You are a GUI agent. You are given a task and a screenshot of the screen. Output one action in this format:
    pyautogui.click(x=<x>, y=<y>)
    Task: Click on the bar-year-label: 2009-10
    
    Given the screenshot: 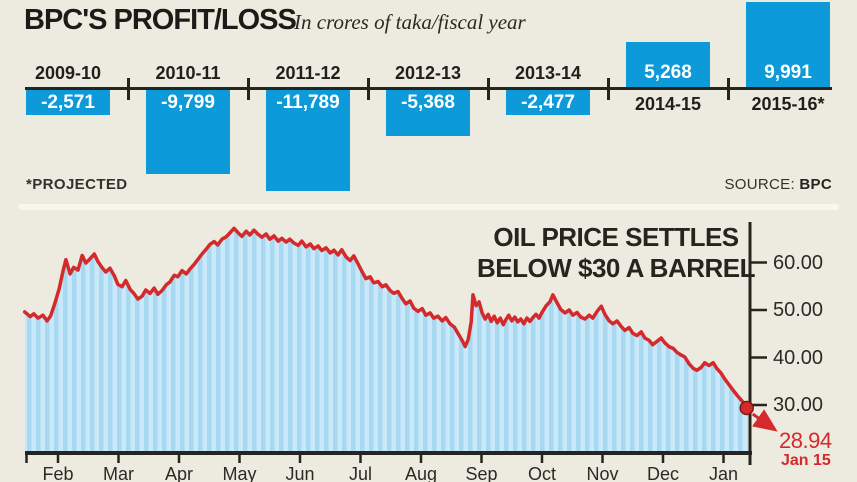 What is the action you would take?
    pyautogui.click(x=68, y=73)
    